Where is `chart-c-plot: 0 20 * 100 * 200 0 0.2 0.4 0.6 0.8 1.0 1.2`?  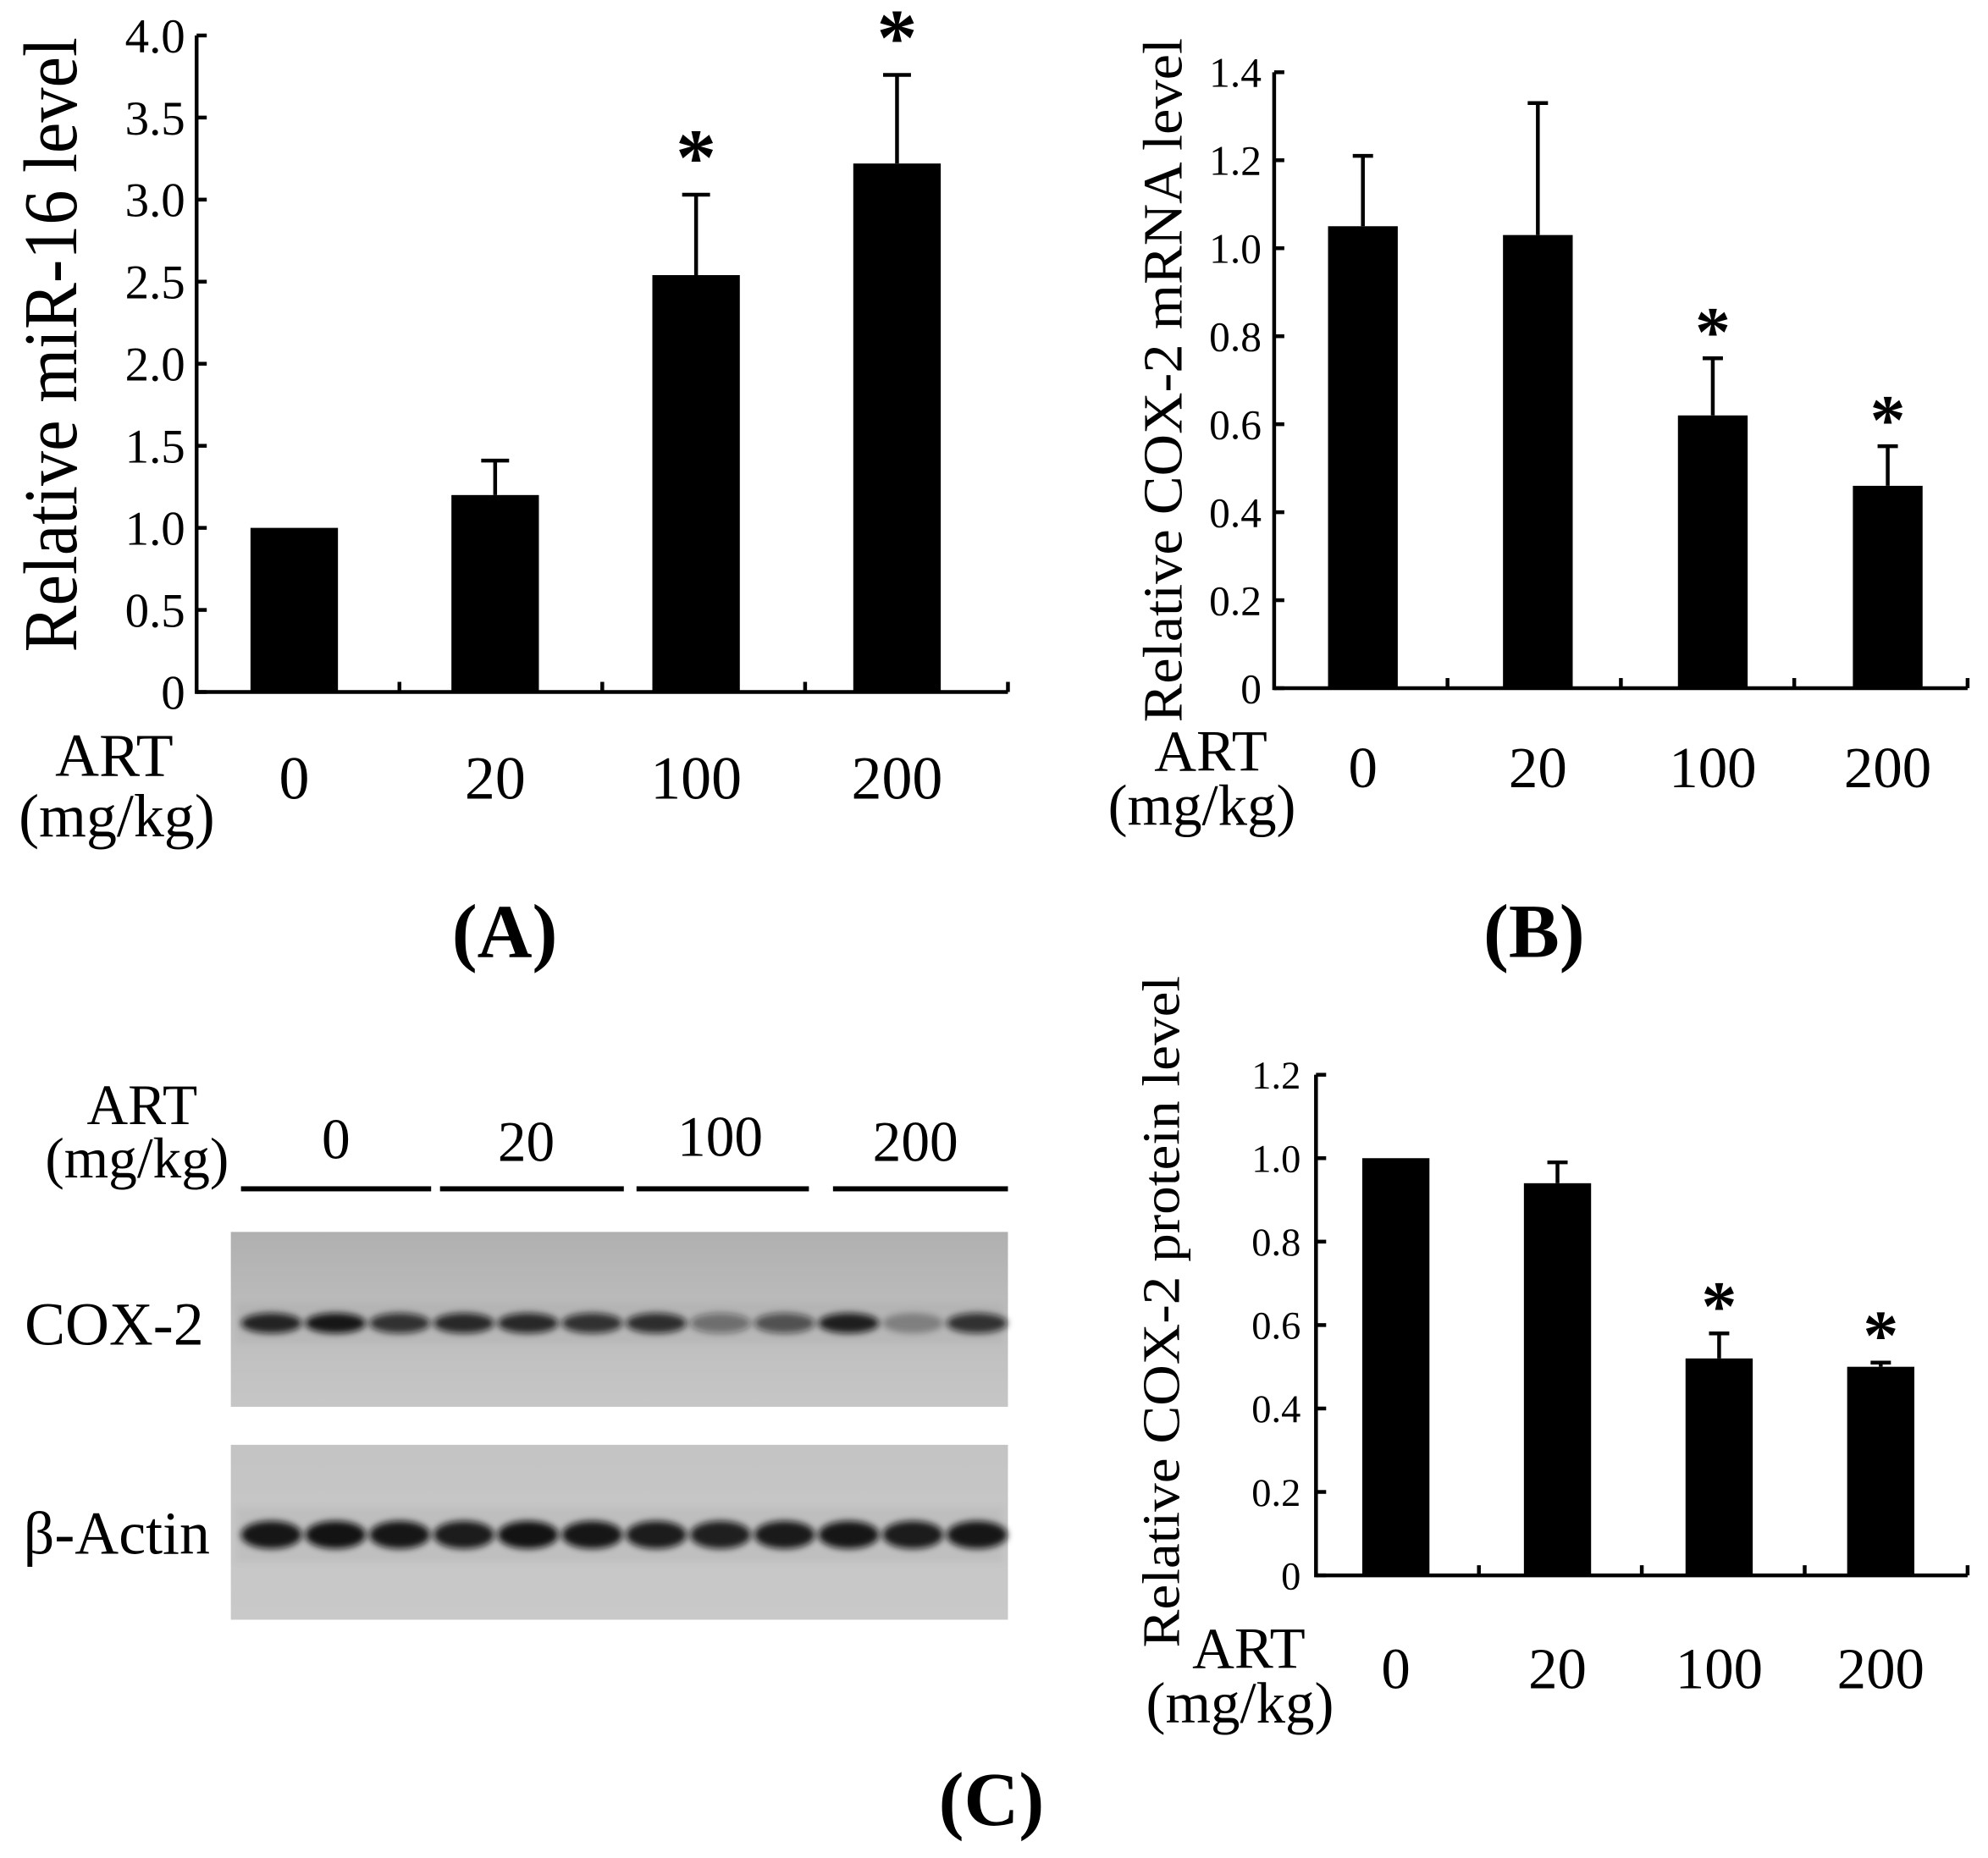
chart-c-plot: 0 20 * 100 * 200 0 0.2 0.4 0.6 0.8 1.0 1.2 is located at coordinates (1610, 1378).